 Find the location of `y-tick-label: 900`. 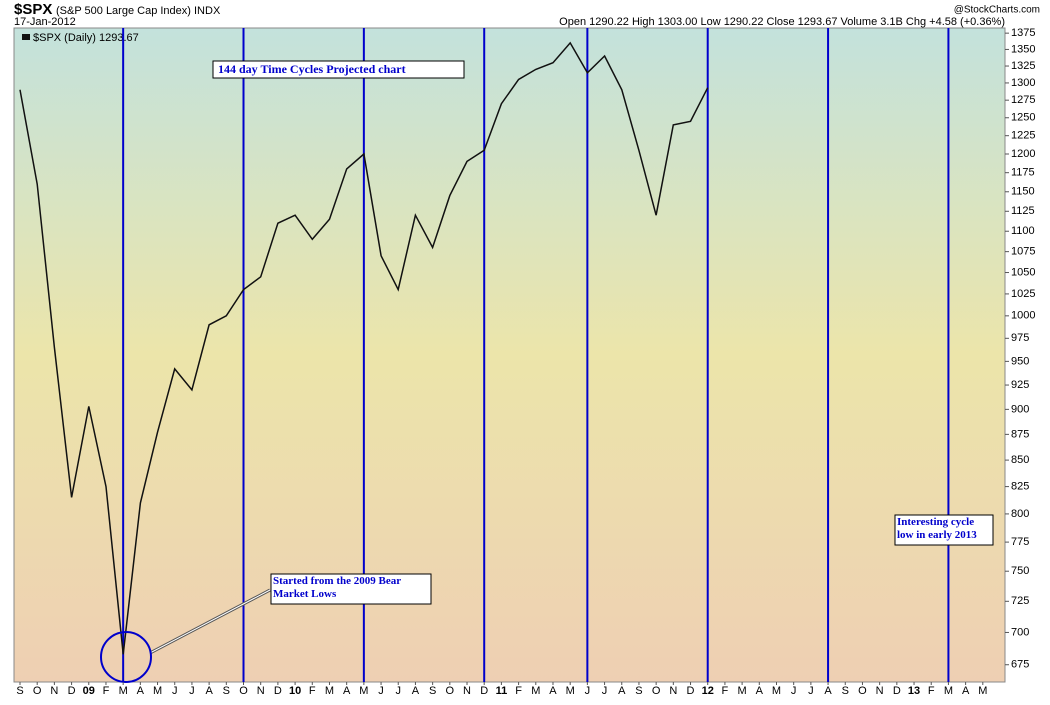

y-tick-label: 900 is located at coordinates (1020, 409).